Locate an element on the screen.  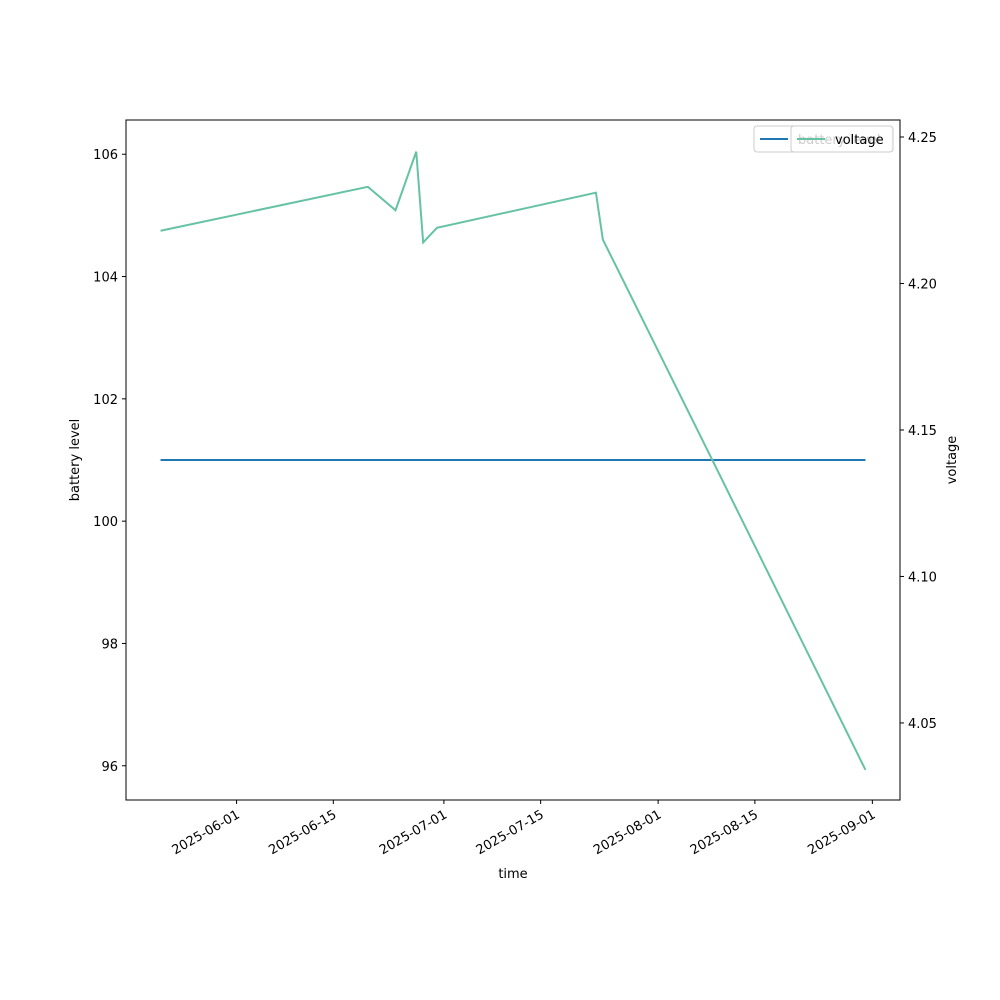
y-axis-label: battery level is located at coordinates (75, 460).